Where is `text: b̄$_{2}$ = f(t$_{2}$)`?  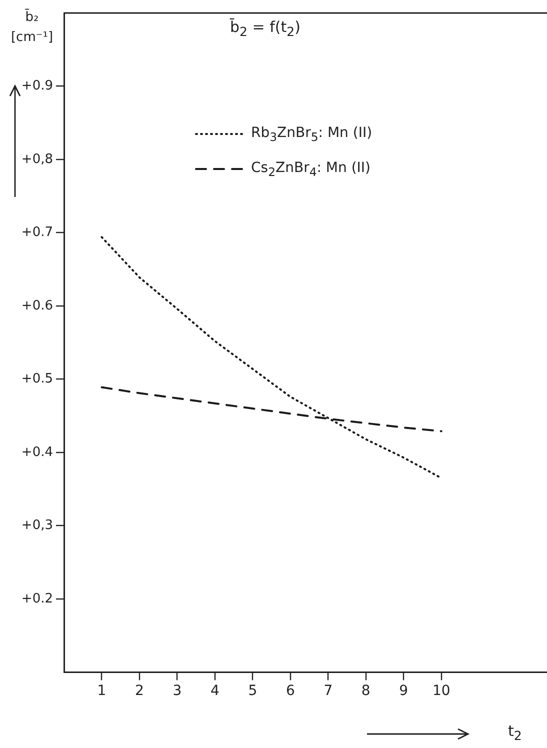 text: b̄$_{2}$ = f(t$_{2}$) is located at coordinates (265, 28).